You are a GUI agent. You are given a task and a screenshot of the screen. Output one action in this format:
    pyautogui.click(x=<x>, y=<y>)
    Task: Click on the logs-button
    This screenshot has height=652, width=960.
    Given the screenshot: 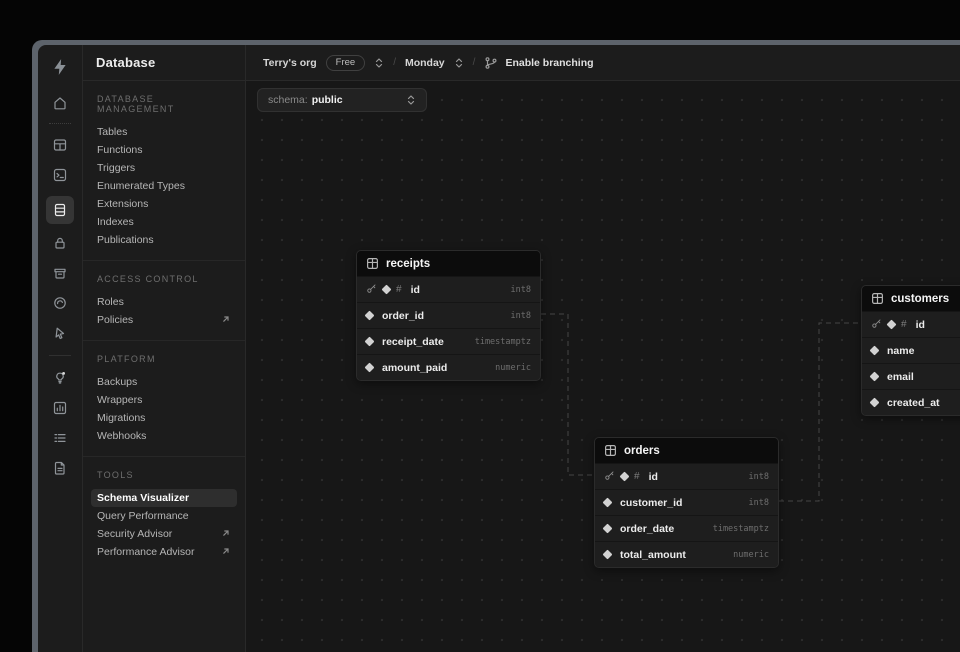 What is the action you would take?
    pyautogui.click(x=60, y=438)
    